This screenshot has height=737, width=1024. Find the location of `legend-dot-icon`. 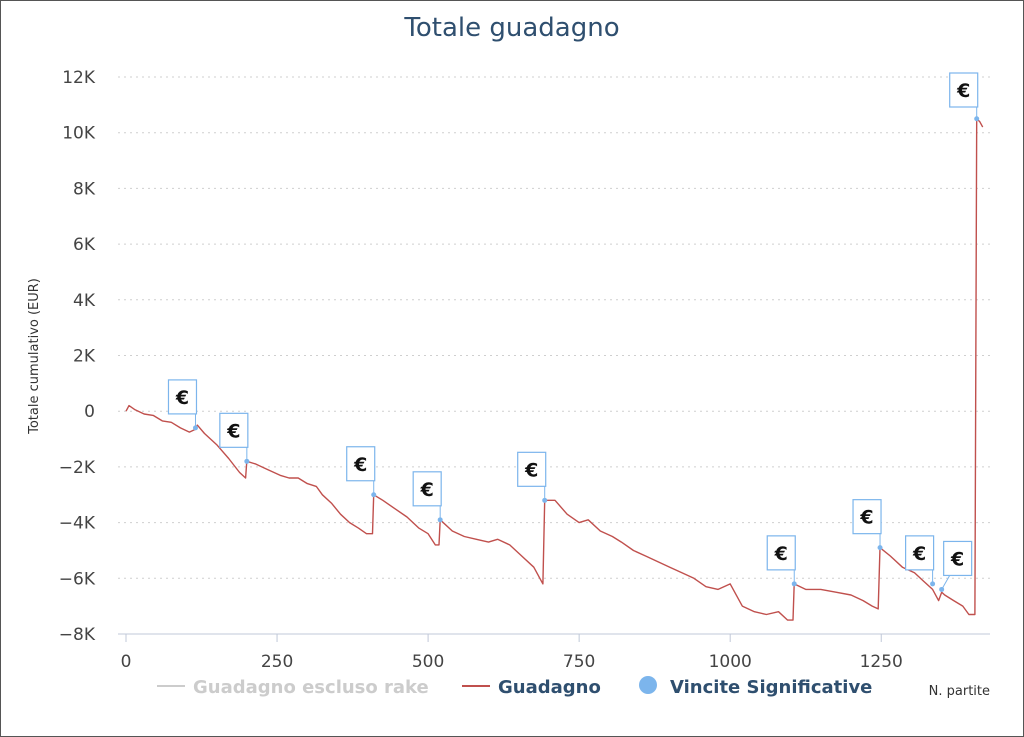

legend-dot-icon is located at coordinates (648, 685).